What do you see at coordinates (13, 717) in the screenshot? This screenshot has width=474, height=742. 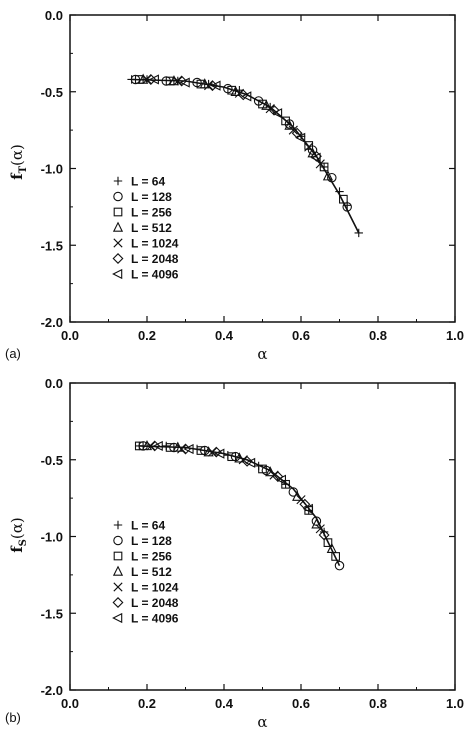 I see `panel-label: (b)` at bounding box center [13, 717].